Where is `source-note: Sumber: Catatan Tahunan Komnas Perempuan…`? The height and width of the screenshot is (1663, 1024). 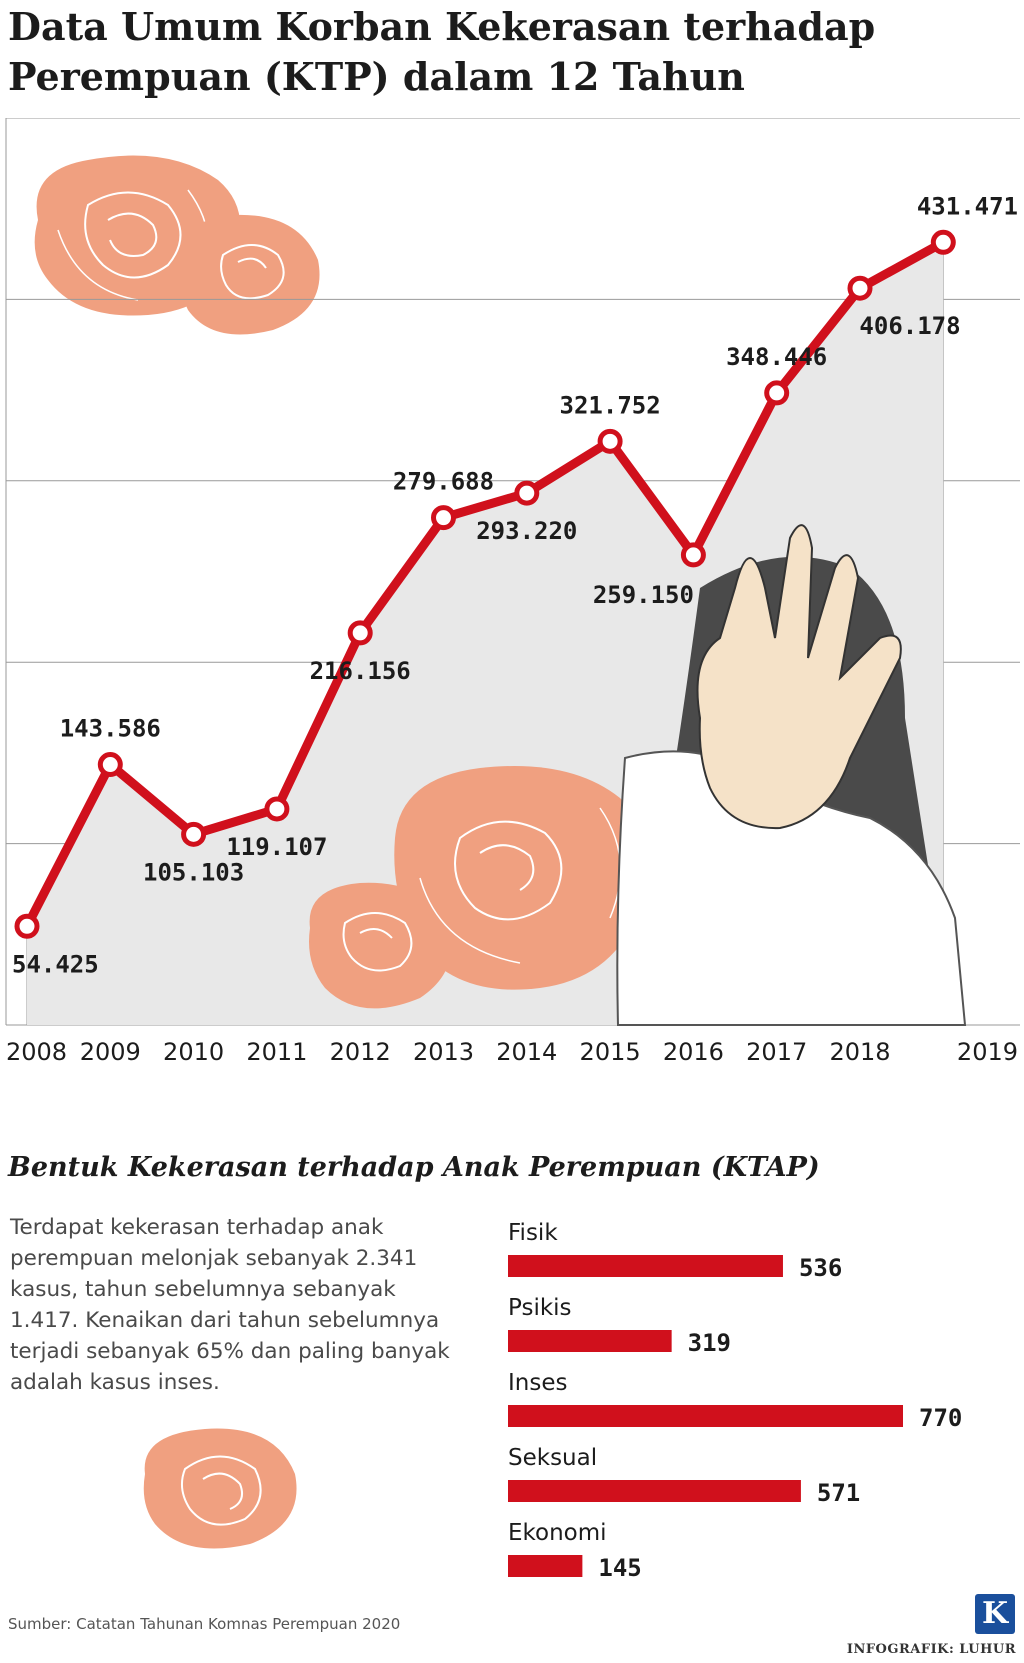
source-note: Sumber: Catatan Tahunan Komnas Perempuan… is located at coordinates (204, 1624).